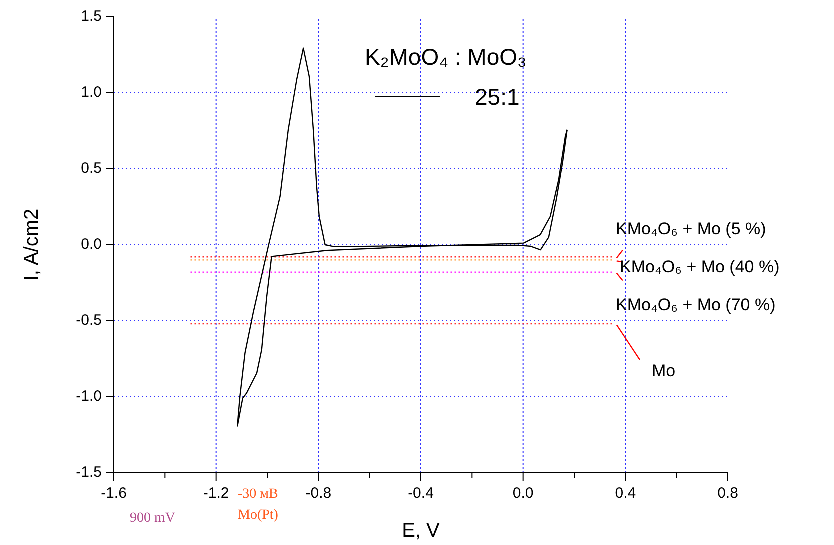 The image size is (834, 545). What do you see at coordinates (153, 518) in the screenshot?
I see `text: 900 mV` at bounding box center [153, 518].